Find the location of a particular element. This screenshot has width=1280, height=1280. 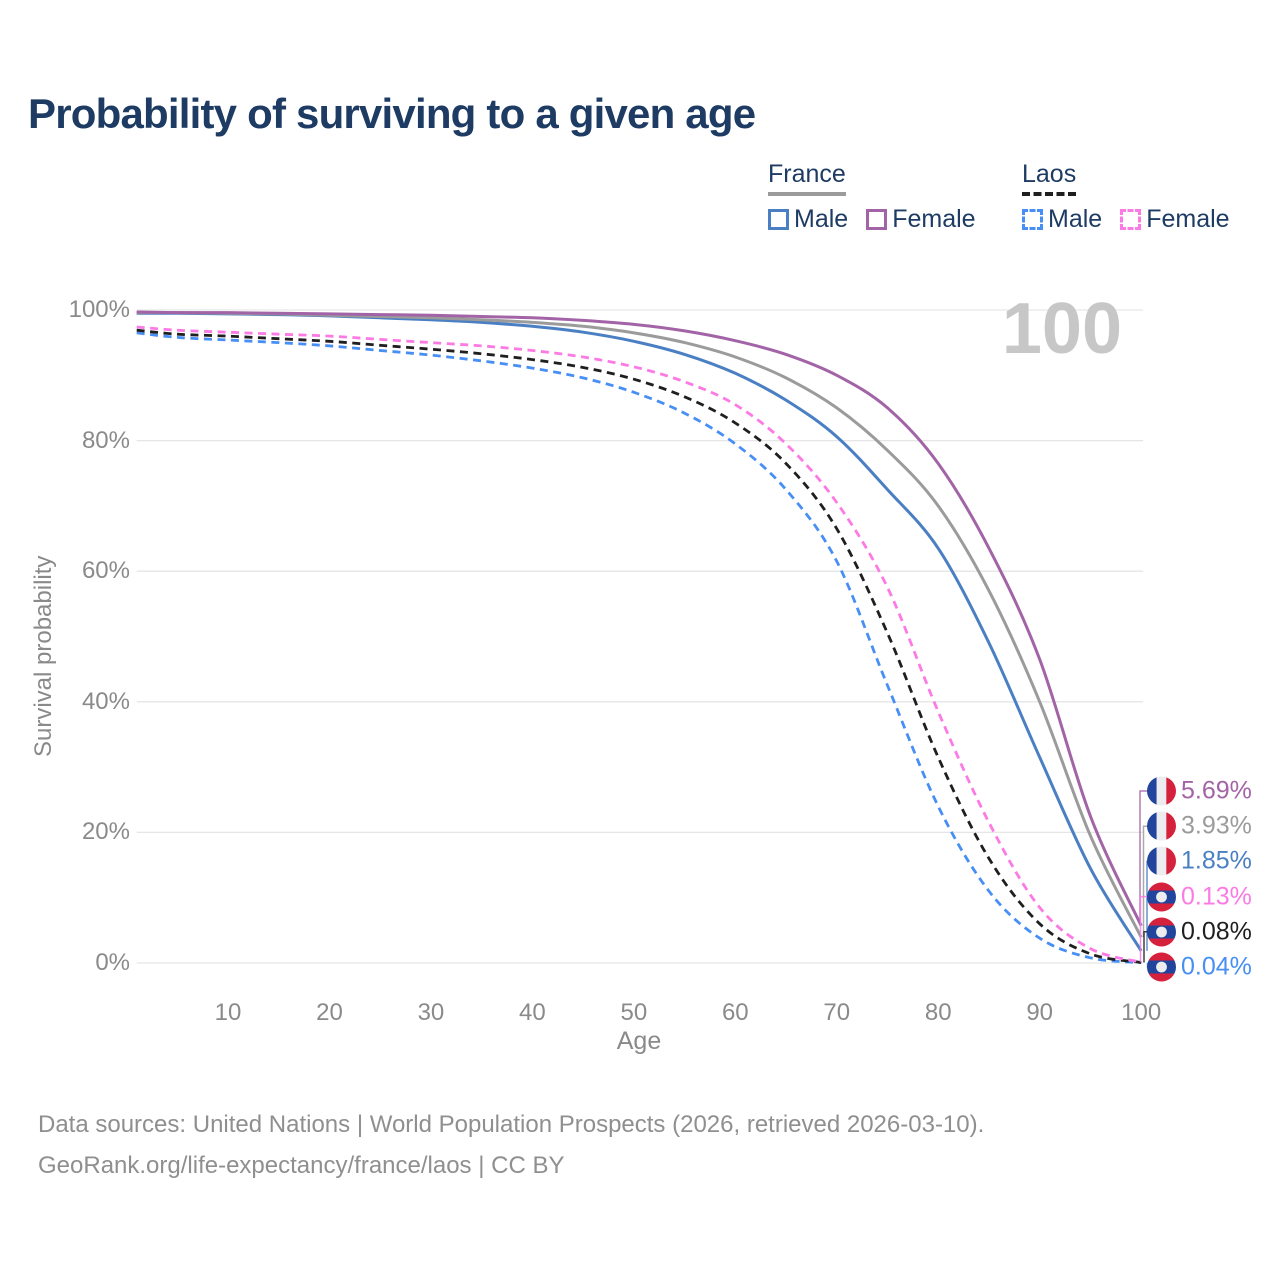

y-tick-40pct: 40% is located at coordinates (105, 701).